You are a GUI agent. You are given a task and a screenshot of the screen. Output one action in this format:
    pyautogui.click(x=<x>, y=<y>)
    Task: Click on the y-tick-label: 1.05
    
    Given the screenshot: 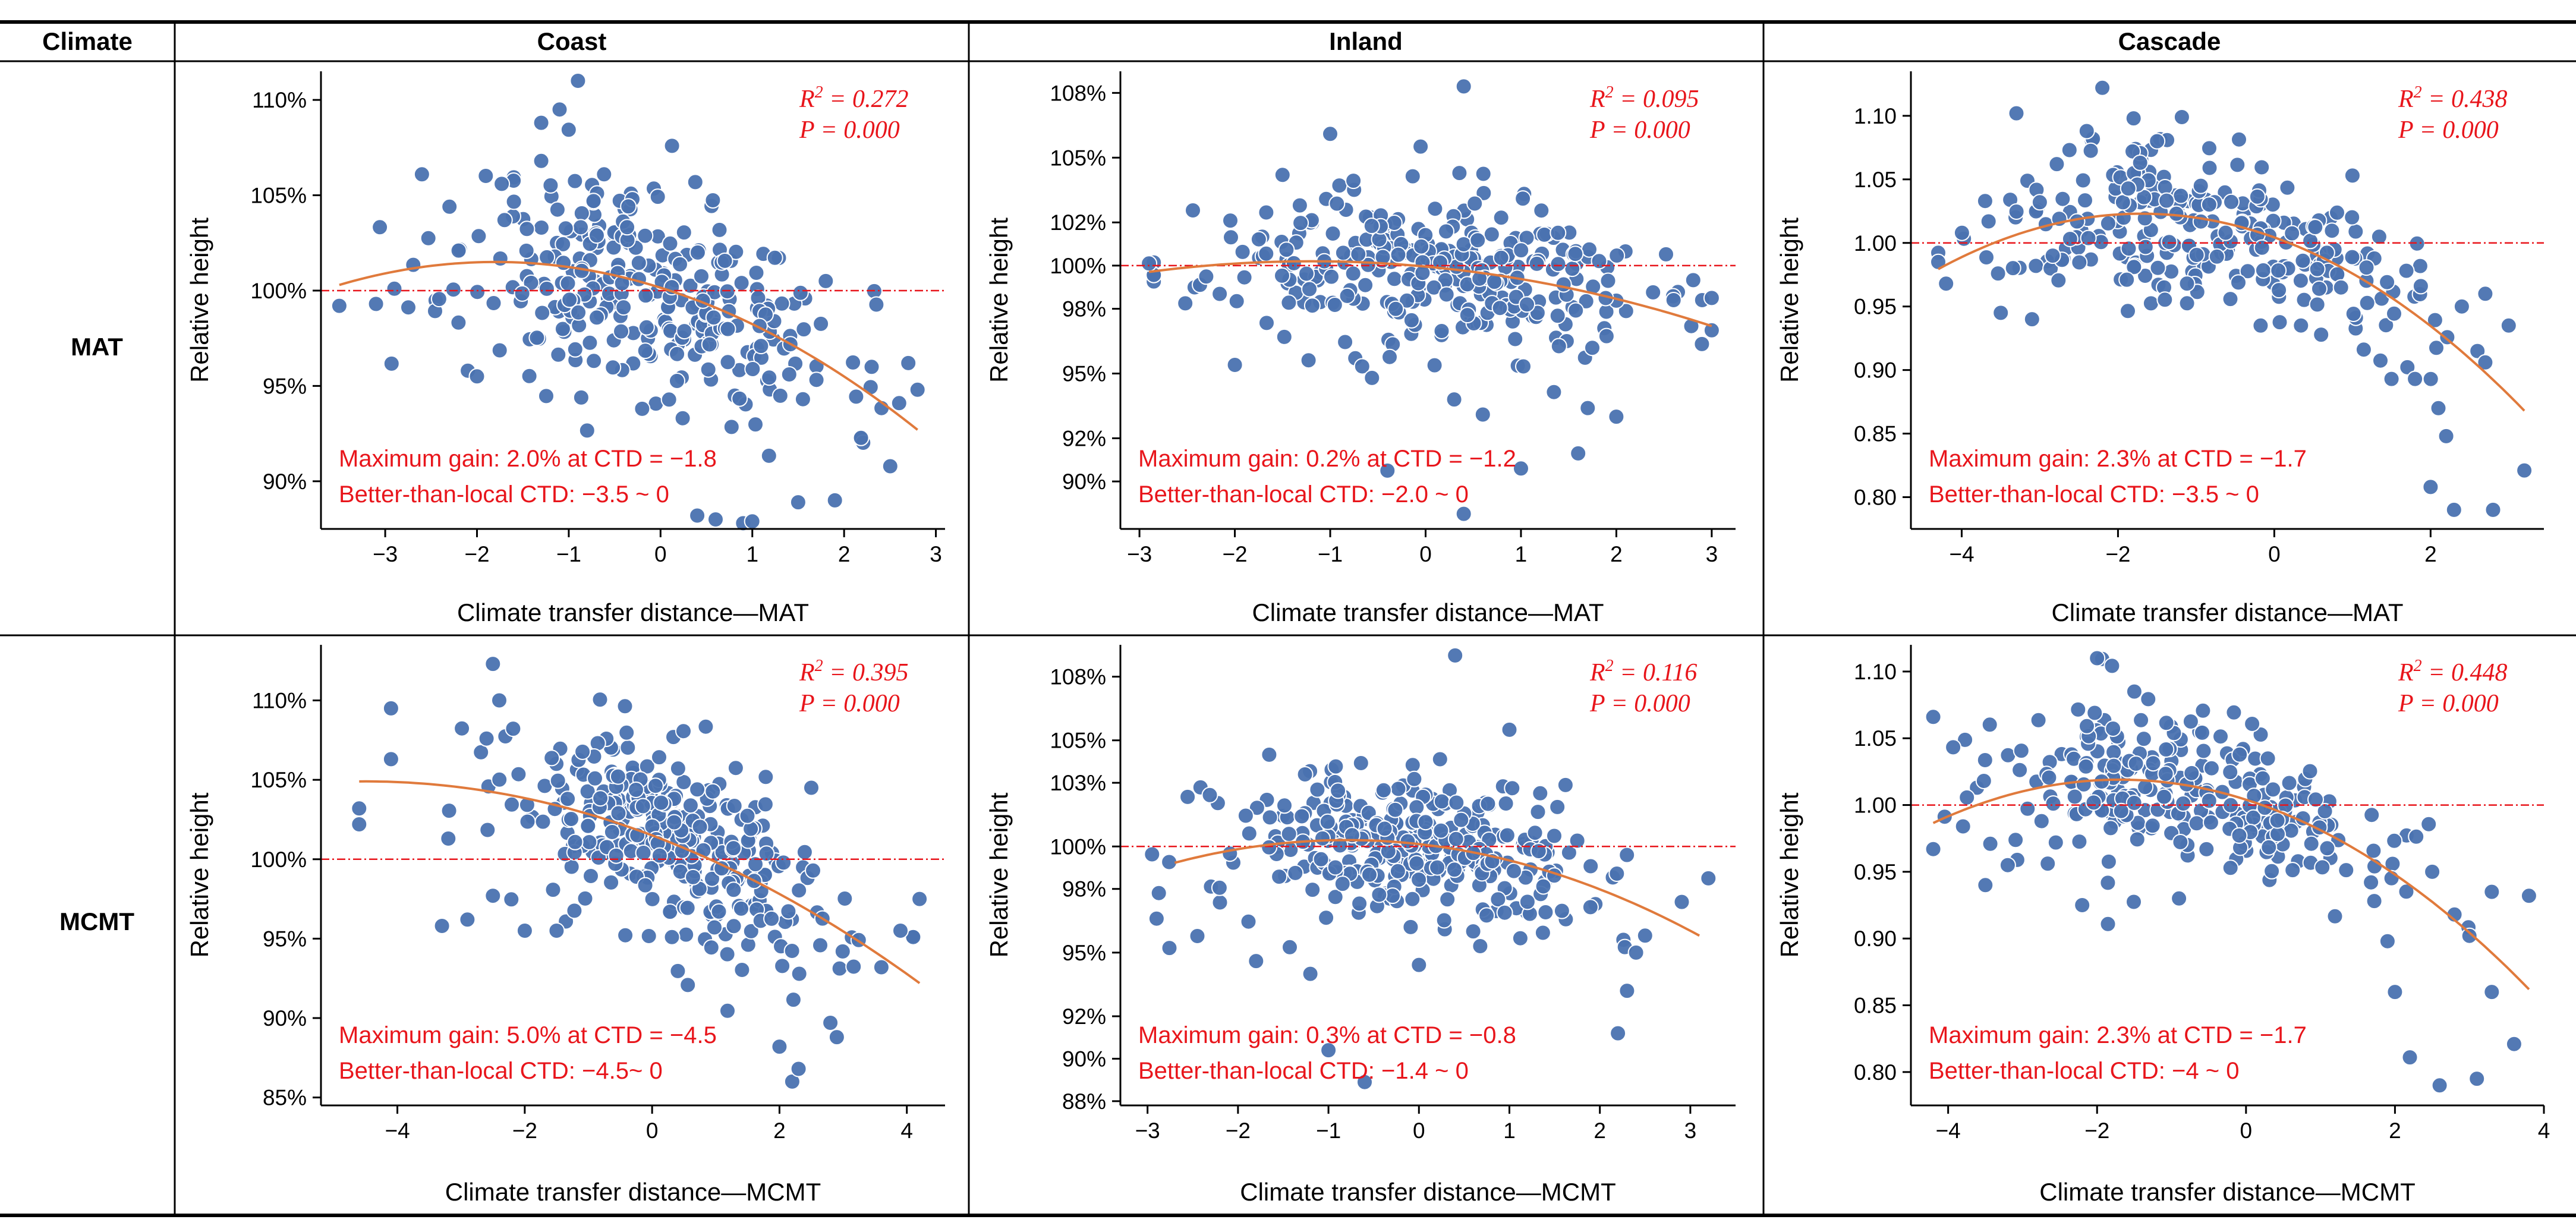 What is the action you would take?
    pyautogui.click(x=1875, y=180)
    